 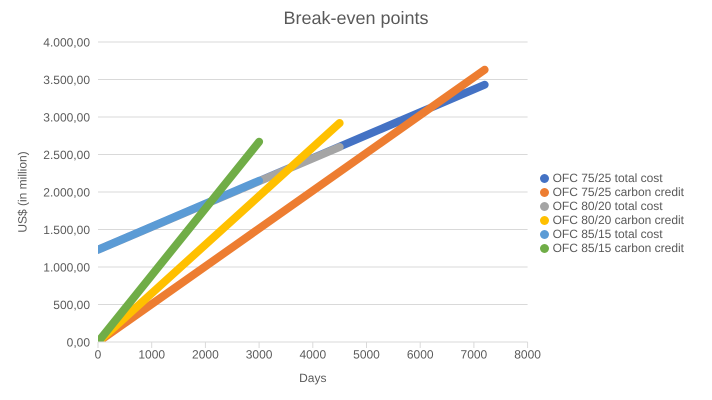 What do you see at coordinates (66, 117) in the screenshot?
I see `y-tick-label: 3.000,00` at bounding box center [66, 117].